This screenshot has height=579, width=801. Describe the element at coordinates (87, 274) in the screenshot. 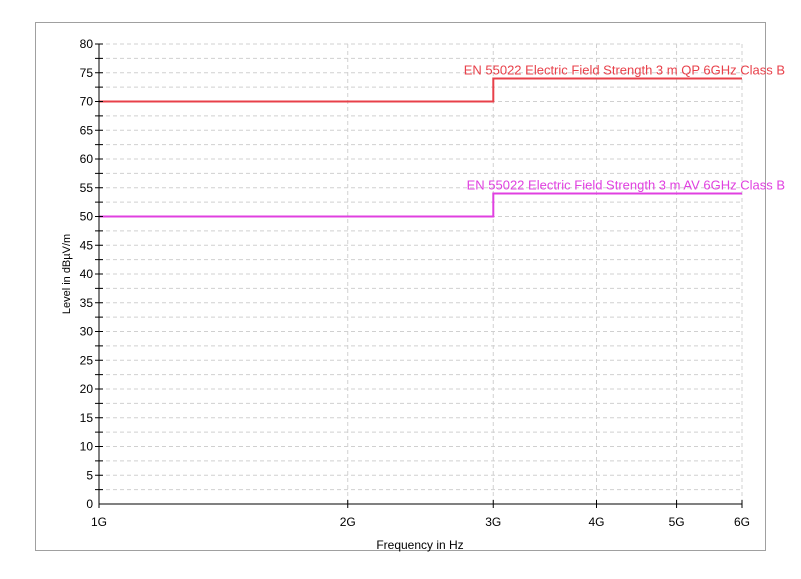

I see `y-tick-label: 40` at that location.